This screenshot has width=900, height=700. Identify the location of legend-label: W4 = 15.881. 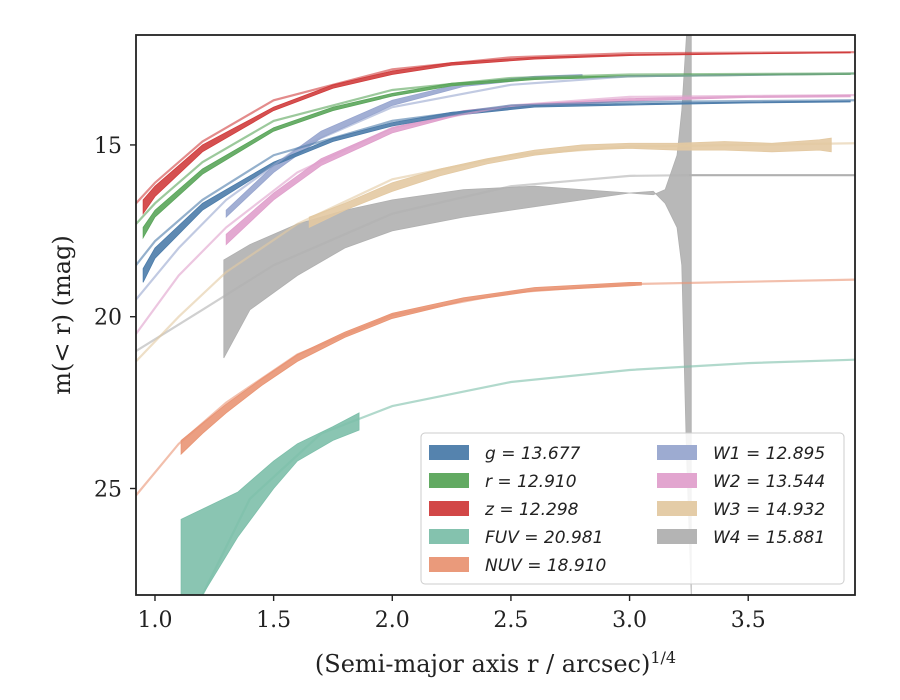
(769, 538).